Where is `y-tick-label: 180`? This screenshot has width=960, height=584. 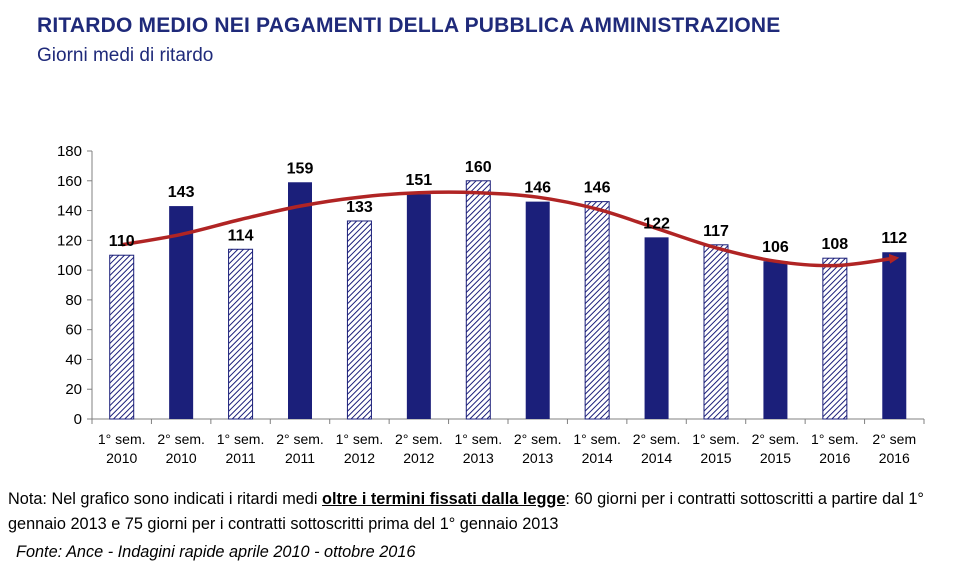 y-tick-label: 180 is located at coordinates (69, 151).